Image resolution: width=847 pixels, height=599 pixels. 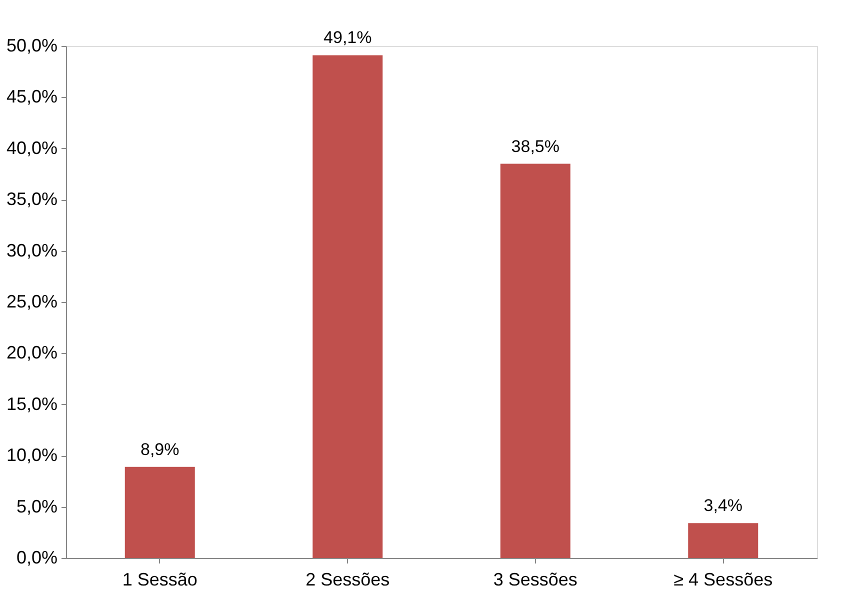 I want to click on y-tick-label: 25,0%, so click(x=32, y=302).